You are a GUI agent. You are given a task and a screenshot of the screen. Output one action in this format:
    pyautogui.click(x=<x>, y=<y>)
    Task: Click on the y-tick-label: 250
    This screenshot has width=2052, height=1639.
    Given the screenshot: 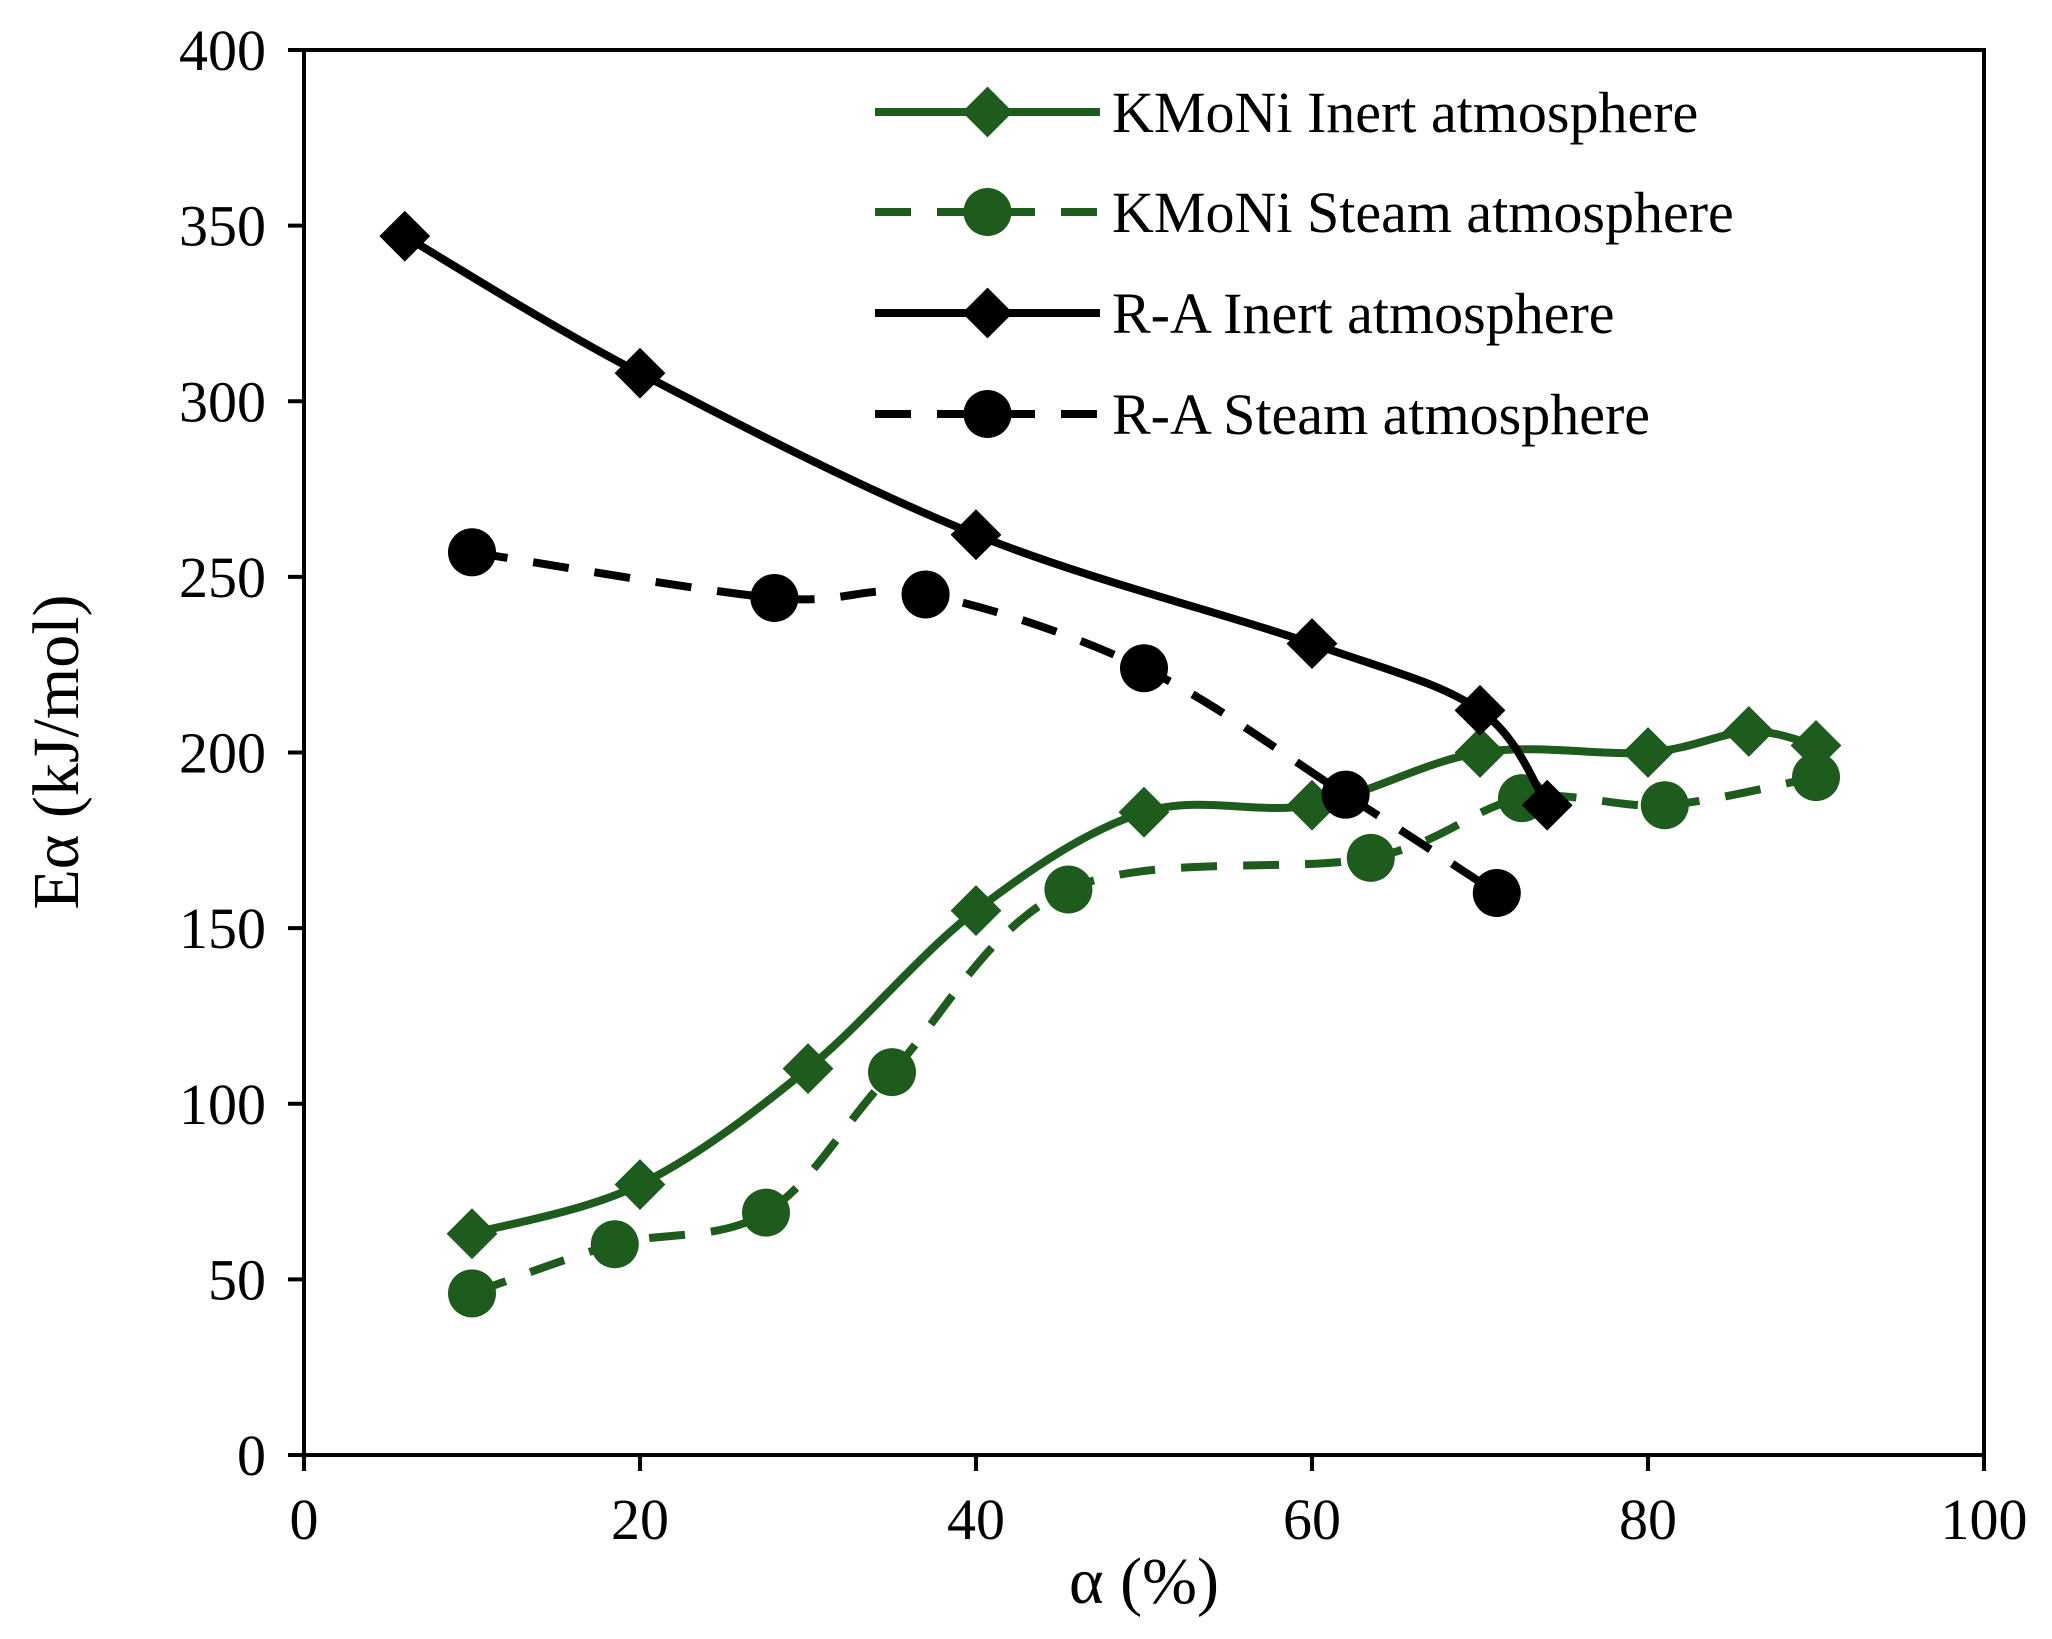 What is the action you would take?
    pyautogui.click(x=222, y=577)
    